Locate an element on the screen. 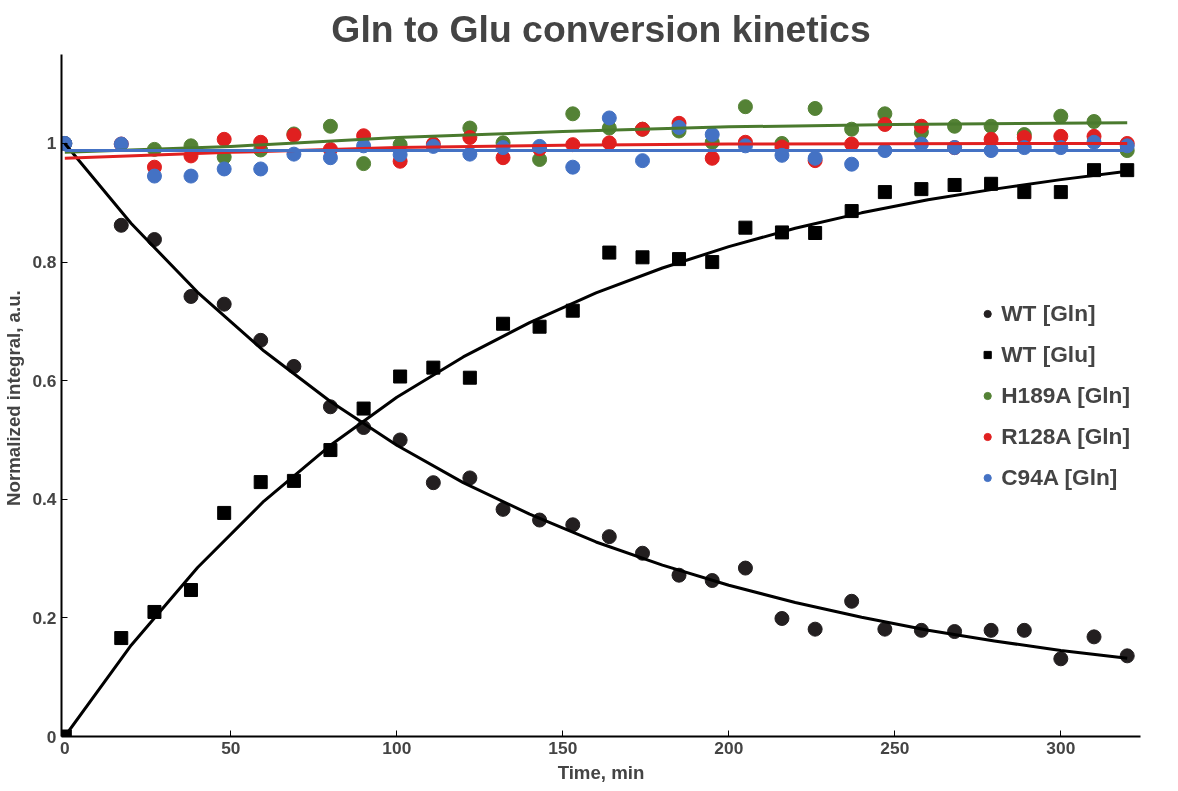 The image size is (1178, 791). y-tick-label: 0.2 is located at coordinates (44, 617).